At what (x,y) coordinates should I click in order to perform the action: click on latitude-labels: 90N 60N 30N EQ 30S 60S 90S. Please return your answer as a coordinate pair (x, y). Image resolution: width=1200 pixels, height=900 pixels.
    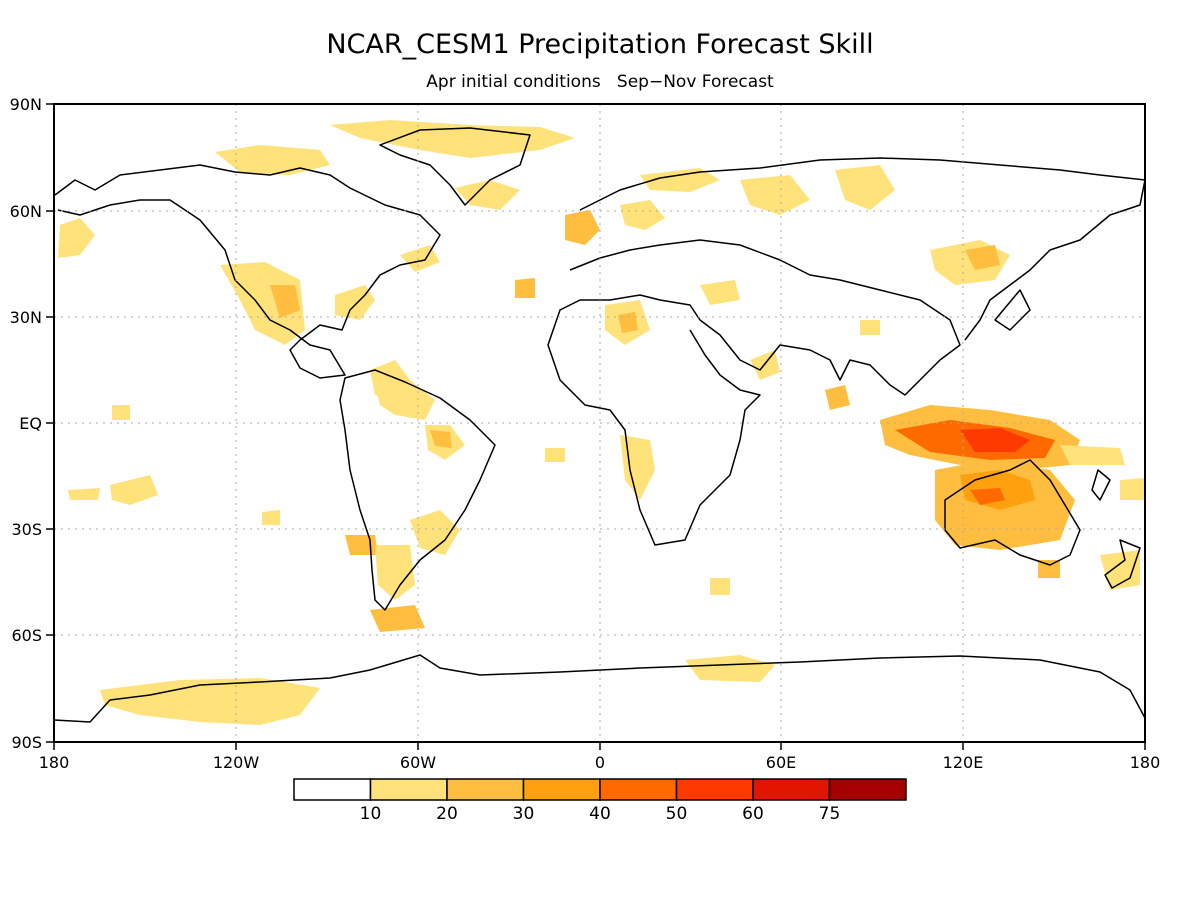
    Looking at the image, I should click on (26, 423).